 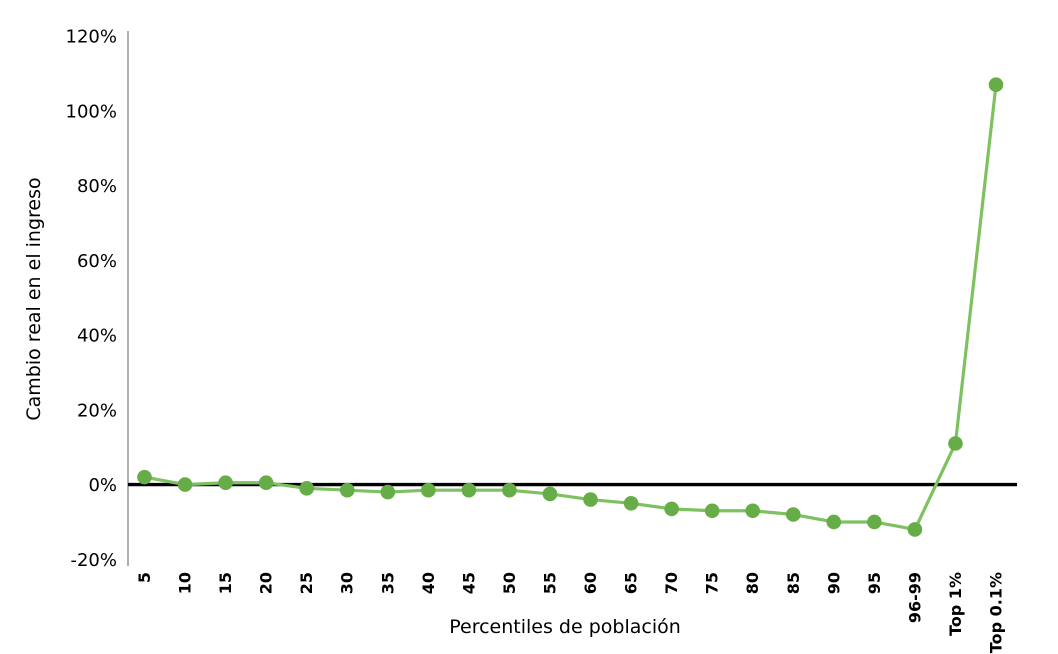 I want to click on y-axis-title: Cambio real en el ingreso, so click(x=34, y=298).